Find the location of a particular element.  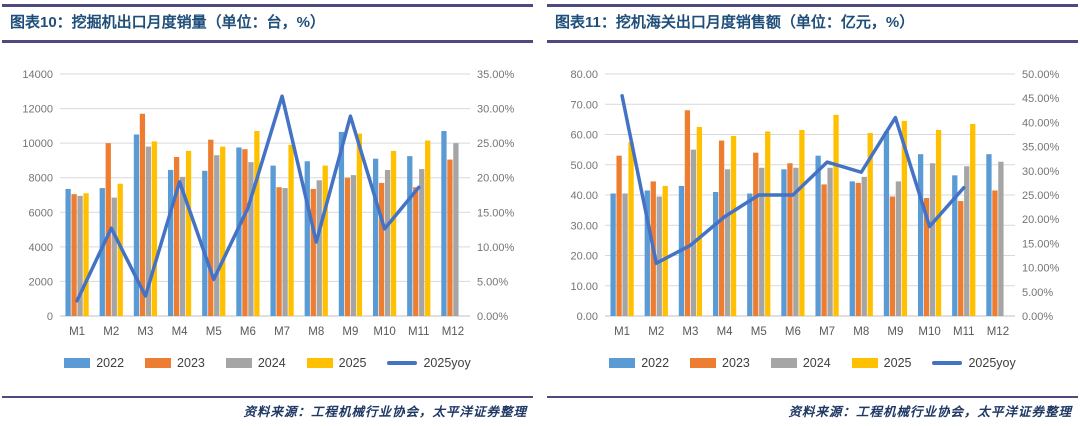

x-axis-label-M6: M6 is located at coordinates (793, 332).